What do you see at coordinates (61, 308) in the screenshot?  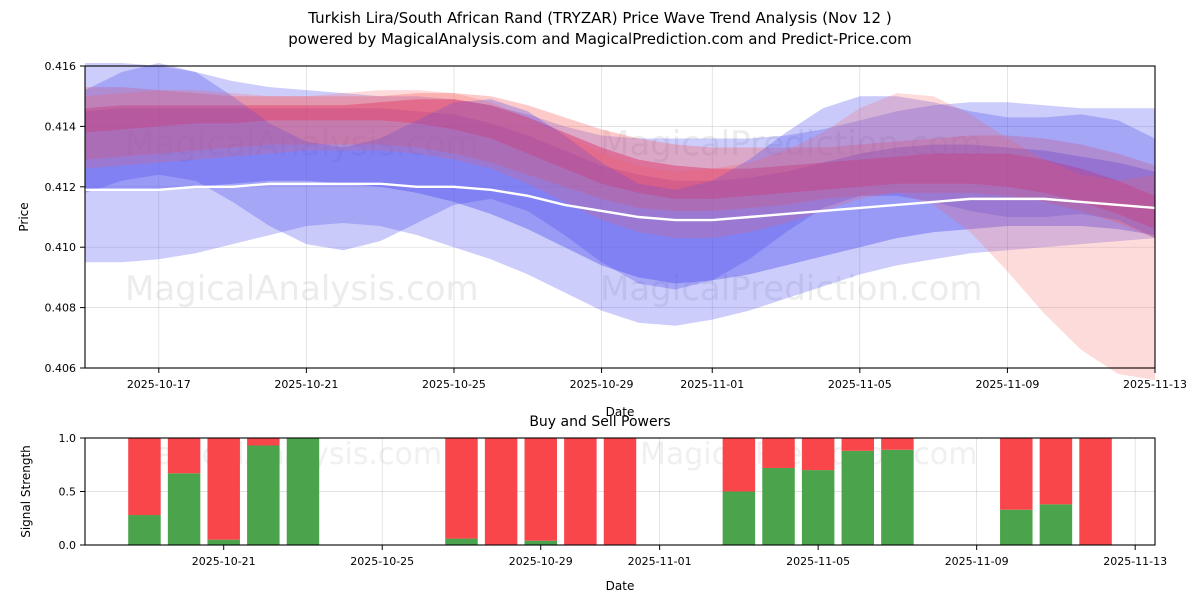 I see `y-tick-label: 0.408` at bounding box center [61, 308].